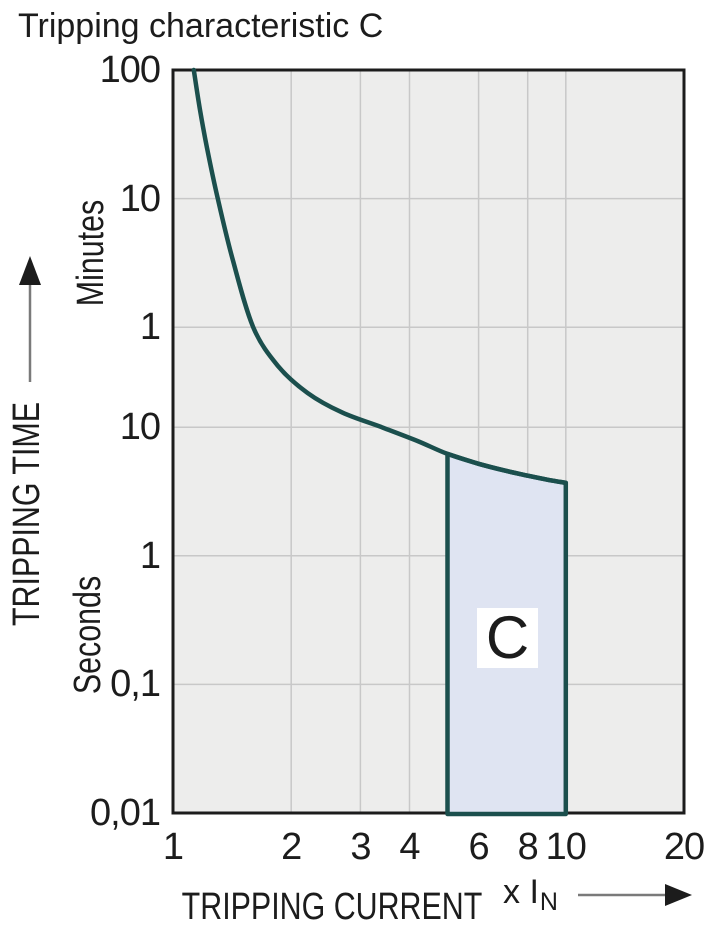  What do you see at coordinates (88, 635) in the screenshot?
I see `y-axis-unit-seconds: Seconds` at bounding box center [88, 635].